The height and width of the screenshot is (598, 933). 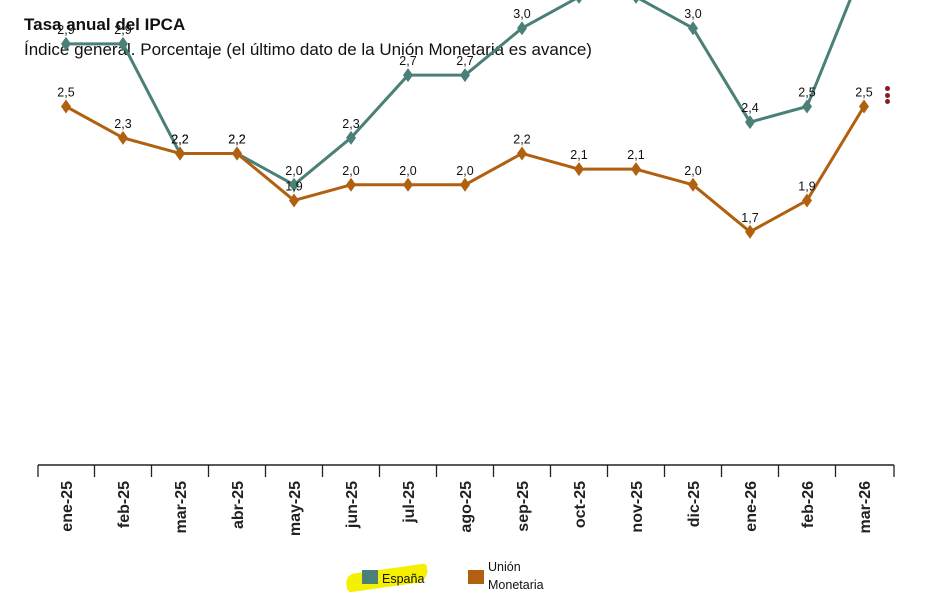 What do you see at coordinates (105, 24) in the screenshot?
I see `chart-title: Tasa anual del IPCA` at bounding box center [105, 24].